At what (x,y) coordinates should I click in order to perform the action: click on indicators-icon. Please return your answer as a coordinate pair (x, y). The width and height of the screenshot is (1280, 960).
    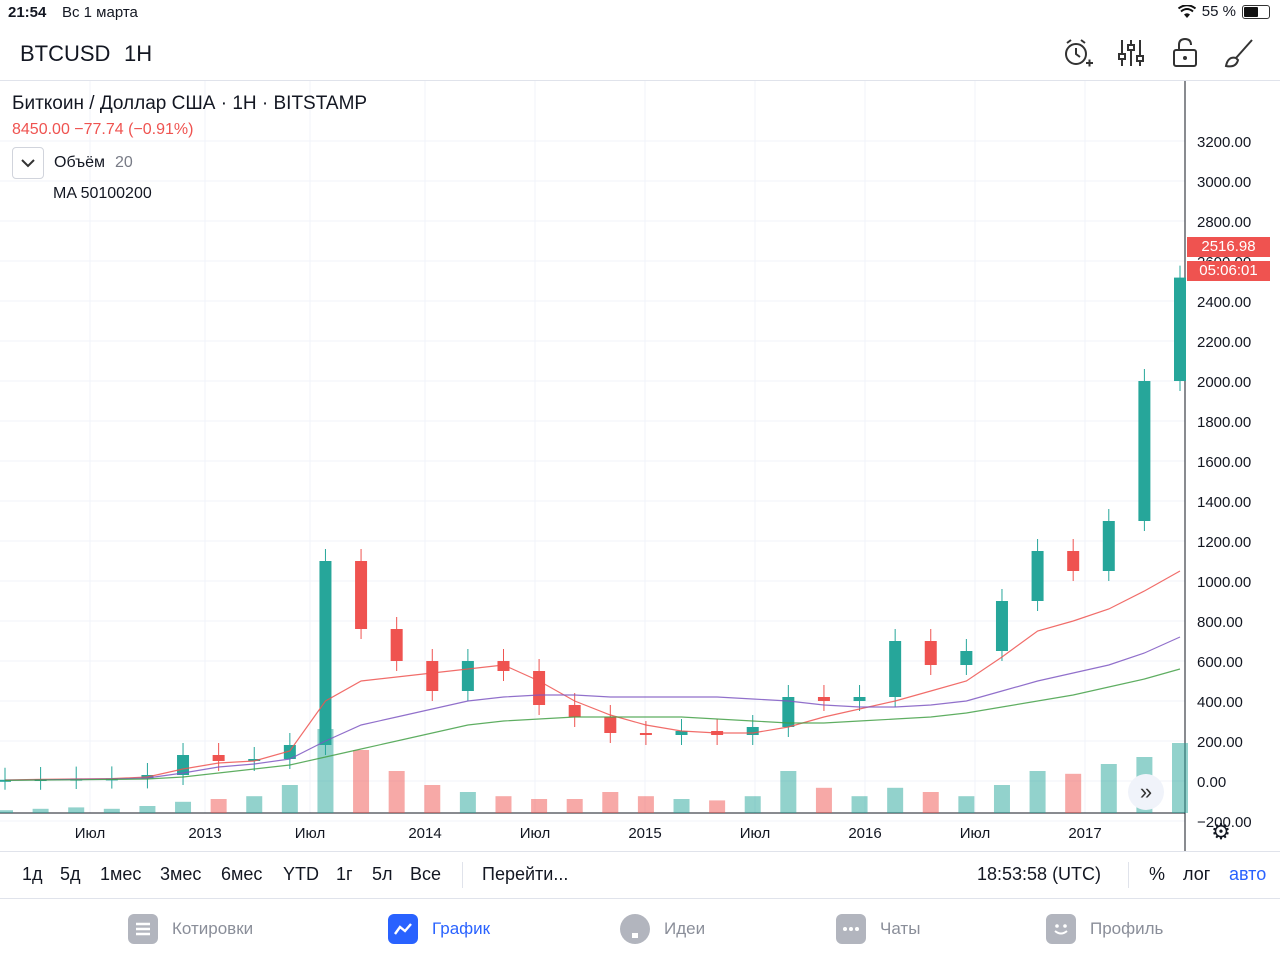
    Looking at the image, I should click on (1131, 53).